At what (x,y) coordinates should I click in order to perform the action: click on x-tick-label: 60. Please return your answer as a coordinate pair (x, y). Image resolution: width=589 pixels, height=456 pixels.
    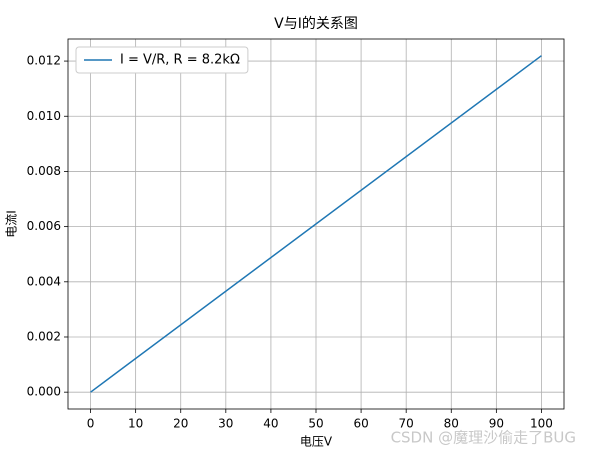
    Looking at the image, I should click on (360, 424).